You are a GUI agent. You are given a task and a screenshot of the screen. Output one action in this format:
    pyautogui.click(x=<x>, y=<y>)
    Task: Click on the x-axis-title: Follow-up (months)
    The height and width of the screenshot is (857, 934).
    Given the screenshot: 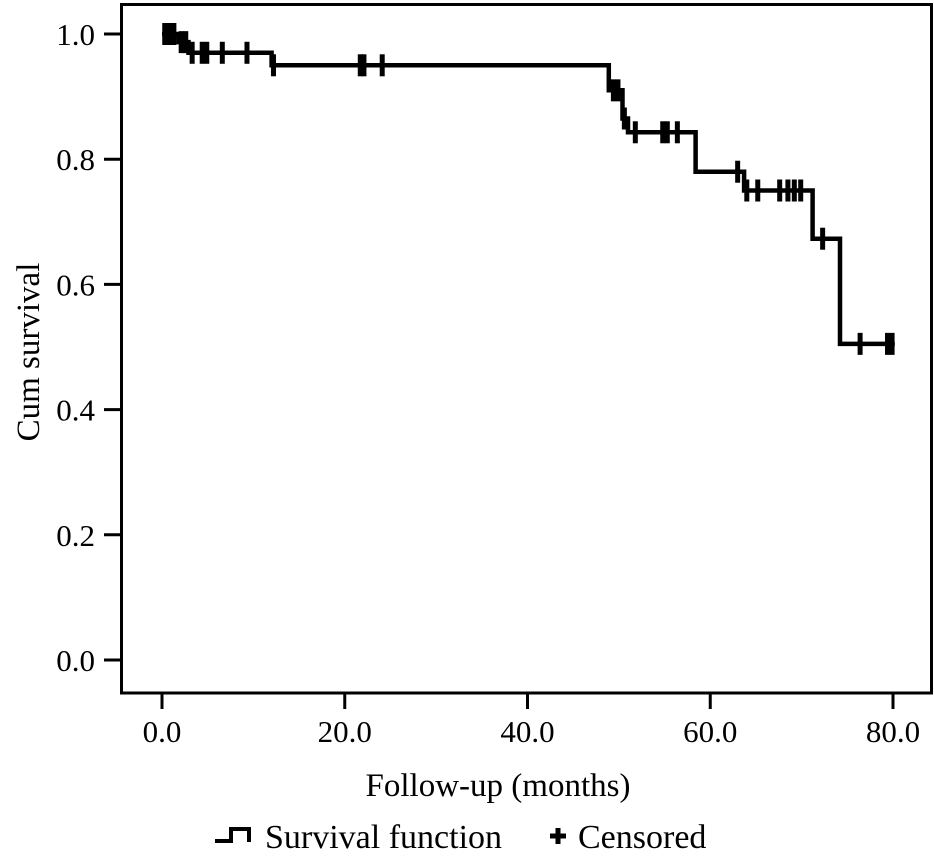 What is the action you would take?
    pyautogui.click(x=498, y=786)
    